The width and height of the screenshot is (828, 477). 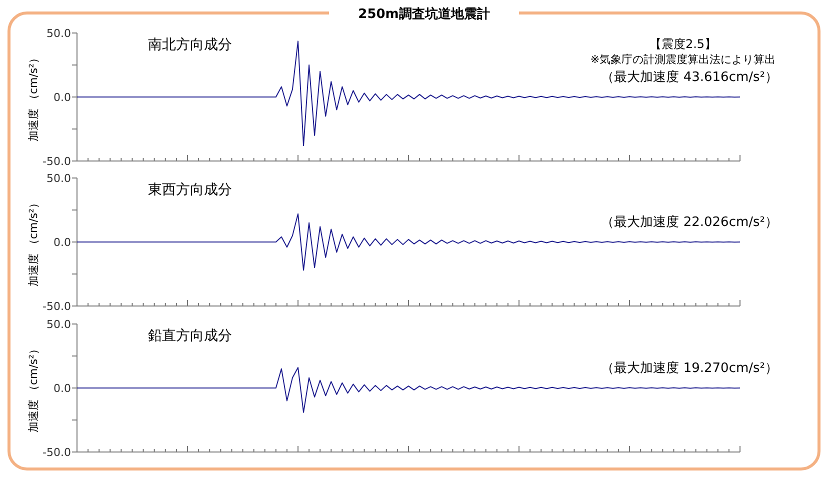 What do you see at coordinates (683, 59) in the screenshot?
I see `annotation: ※気象庁の計測震度算出法により算出` at bounding box center [683, 59].